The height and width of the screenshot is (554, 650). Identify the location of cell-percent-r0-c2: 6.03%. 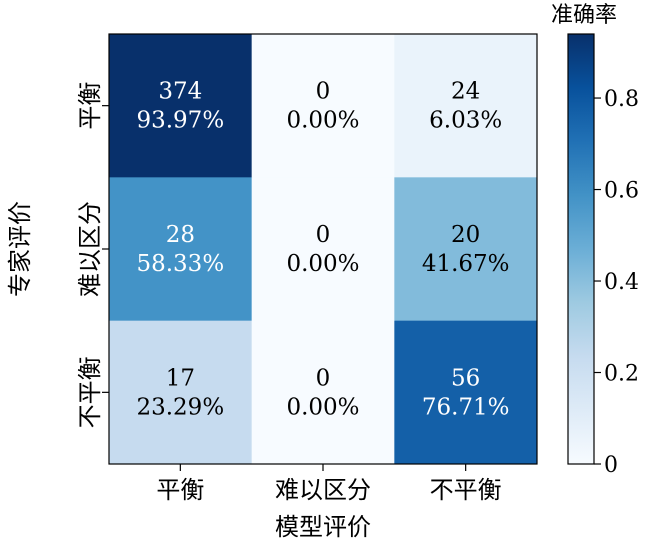
(465, 121).